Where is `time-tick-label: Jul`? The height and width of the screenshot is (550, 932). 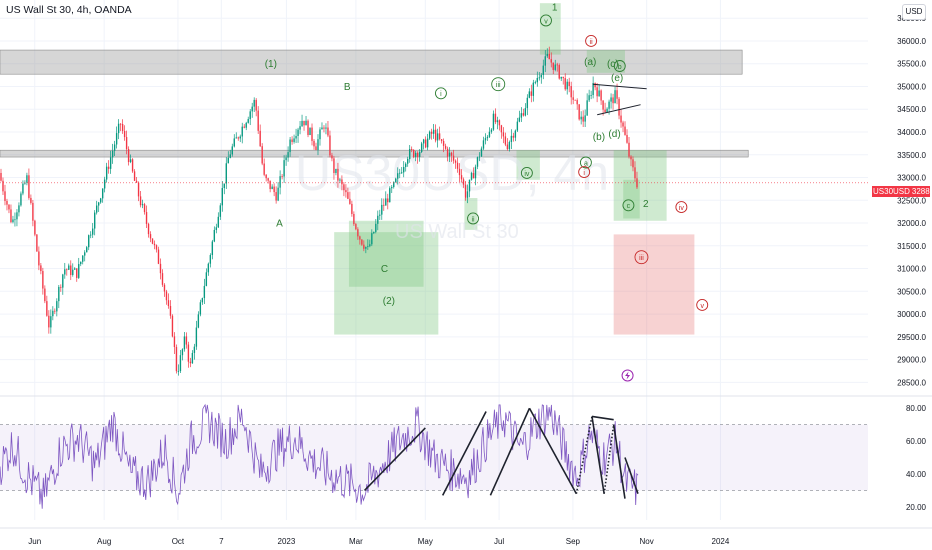 time-tick-label: Jul is located at coordinates (499, 541).